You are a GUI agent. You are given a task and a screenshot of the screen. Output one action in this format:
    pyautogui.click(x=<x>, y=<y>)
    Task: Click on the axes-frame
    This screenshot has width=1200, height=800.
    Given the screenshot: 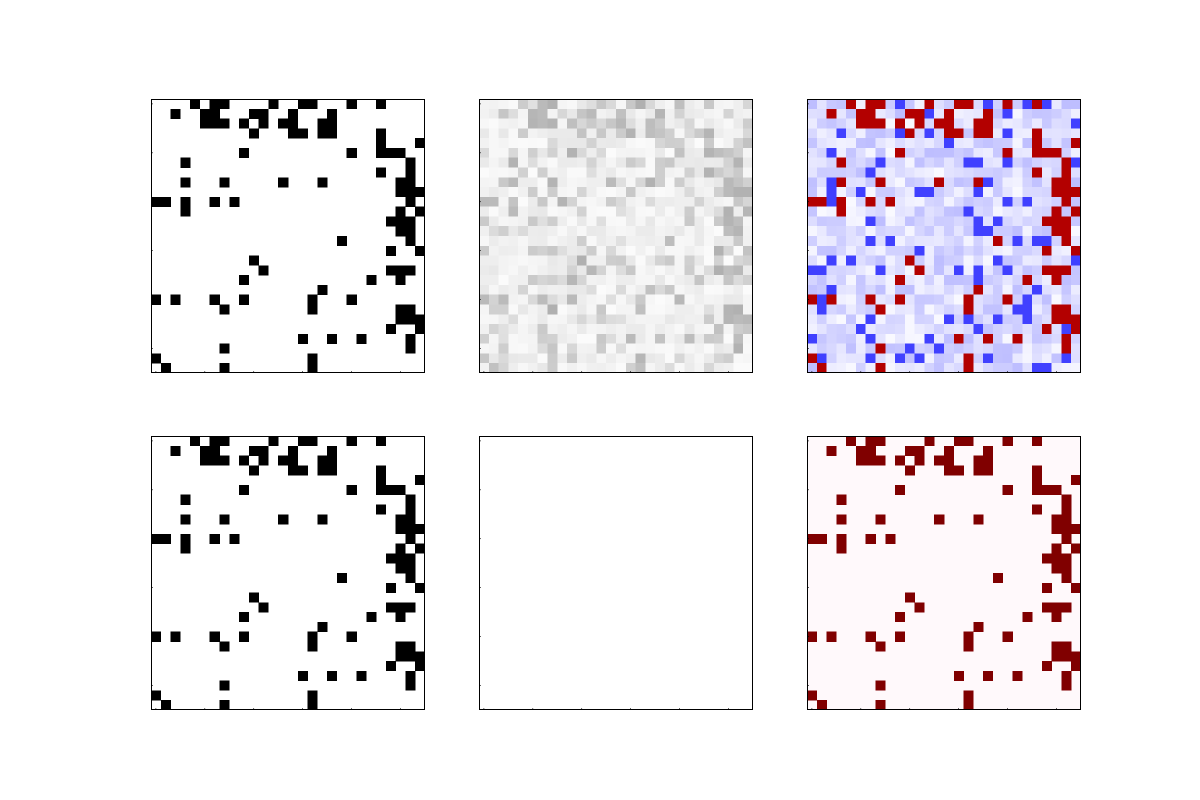 What is the action you would take?
    pyautogui.click(x=616, y=573)
    